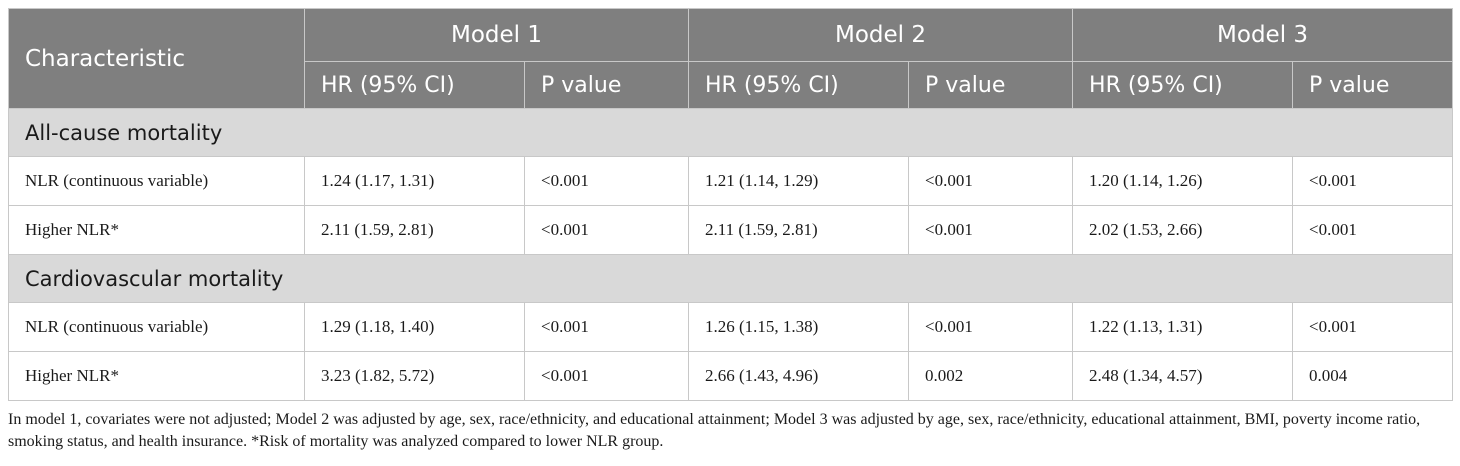 This screenshot has width=1460, height=466. What do you see at coordinates (881, 35) in the screenshot?
I see `column-header-model-2: Model 2` at bounding box center [881, 35].